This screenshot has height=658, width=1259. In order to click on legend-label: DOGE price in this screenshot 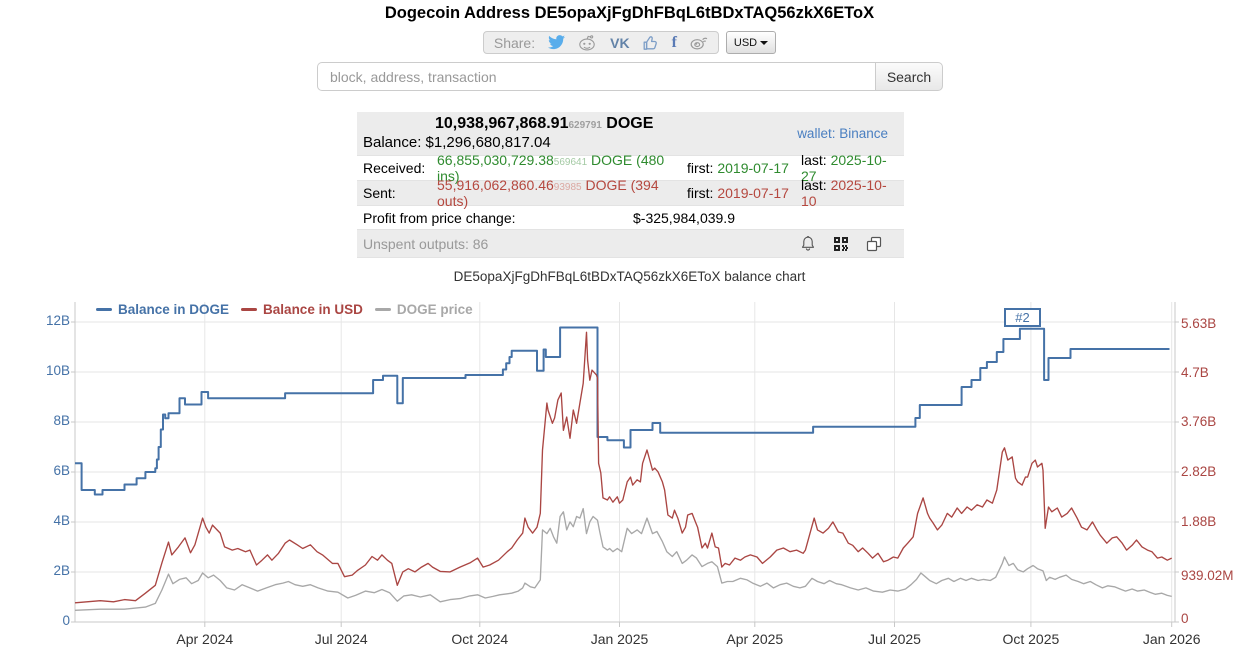, I will do `click(434, 309)`.